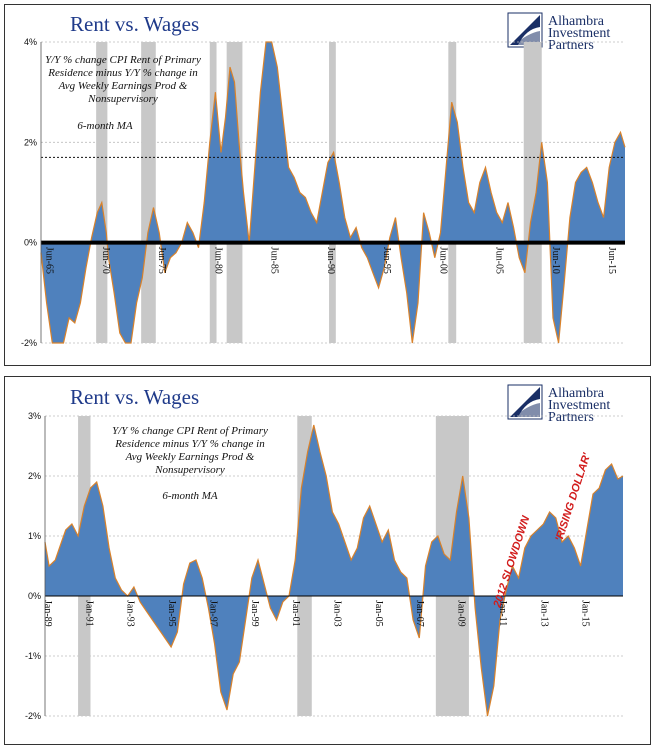 This screenshot has width=655, height=749. What do you see at coordinates (555, 260) in the screenshot?
I see `x-tick-label: Jun-10` at bounding box center [555, 260].